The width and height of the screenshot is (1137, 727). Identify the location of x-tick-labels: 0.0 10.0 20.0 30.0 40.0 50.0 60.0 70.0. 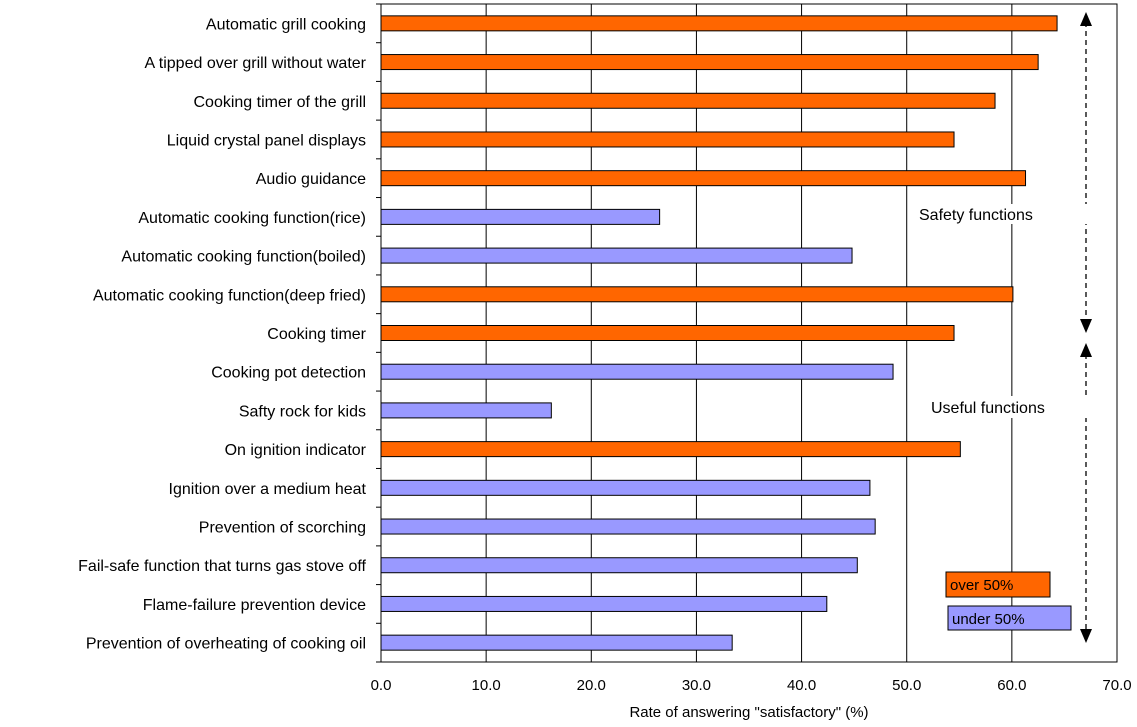
(751, 685).